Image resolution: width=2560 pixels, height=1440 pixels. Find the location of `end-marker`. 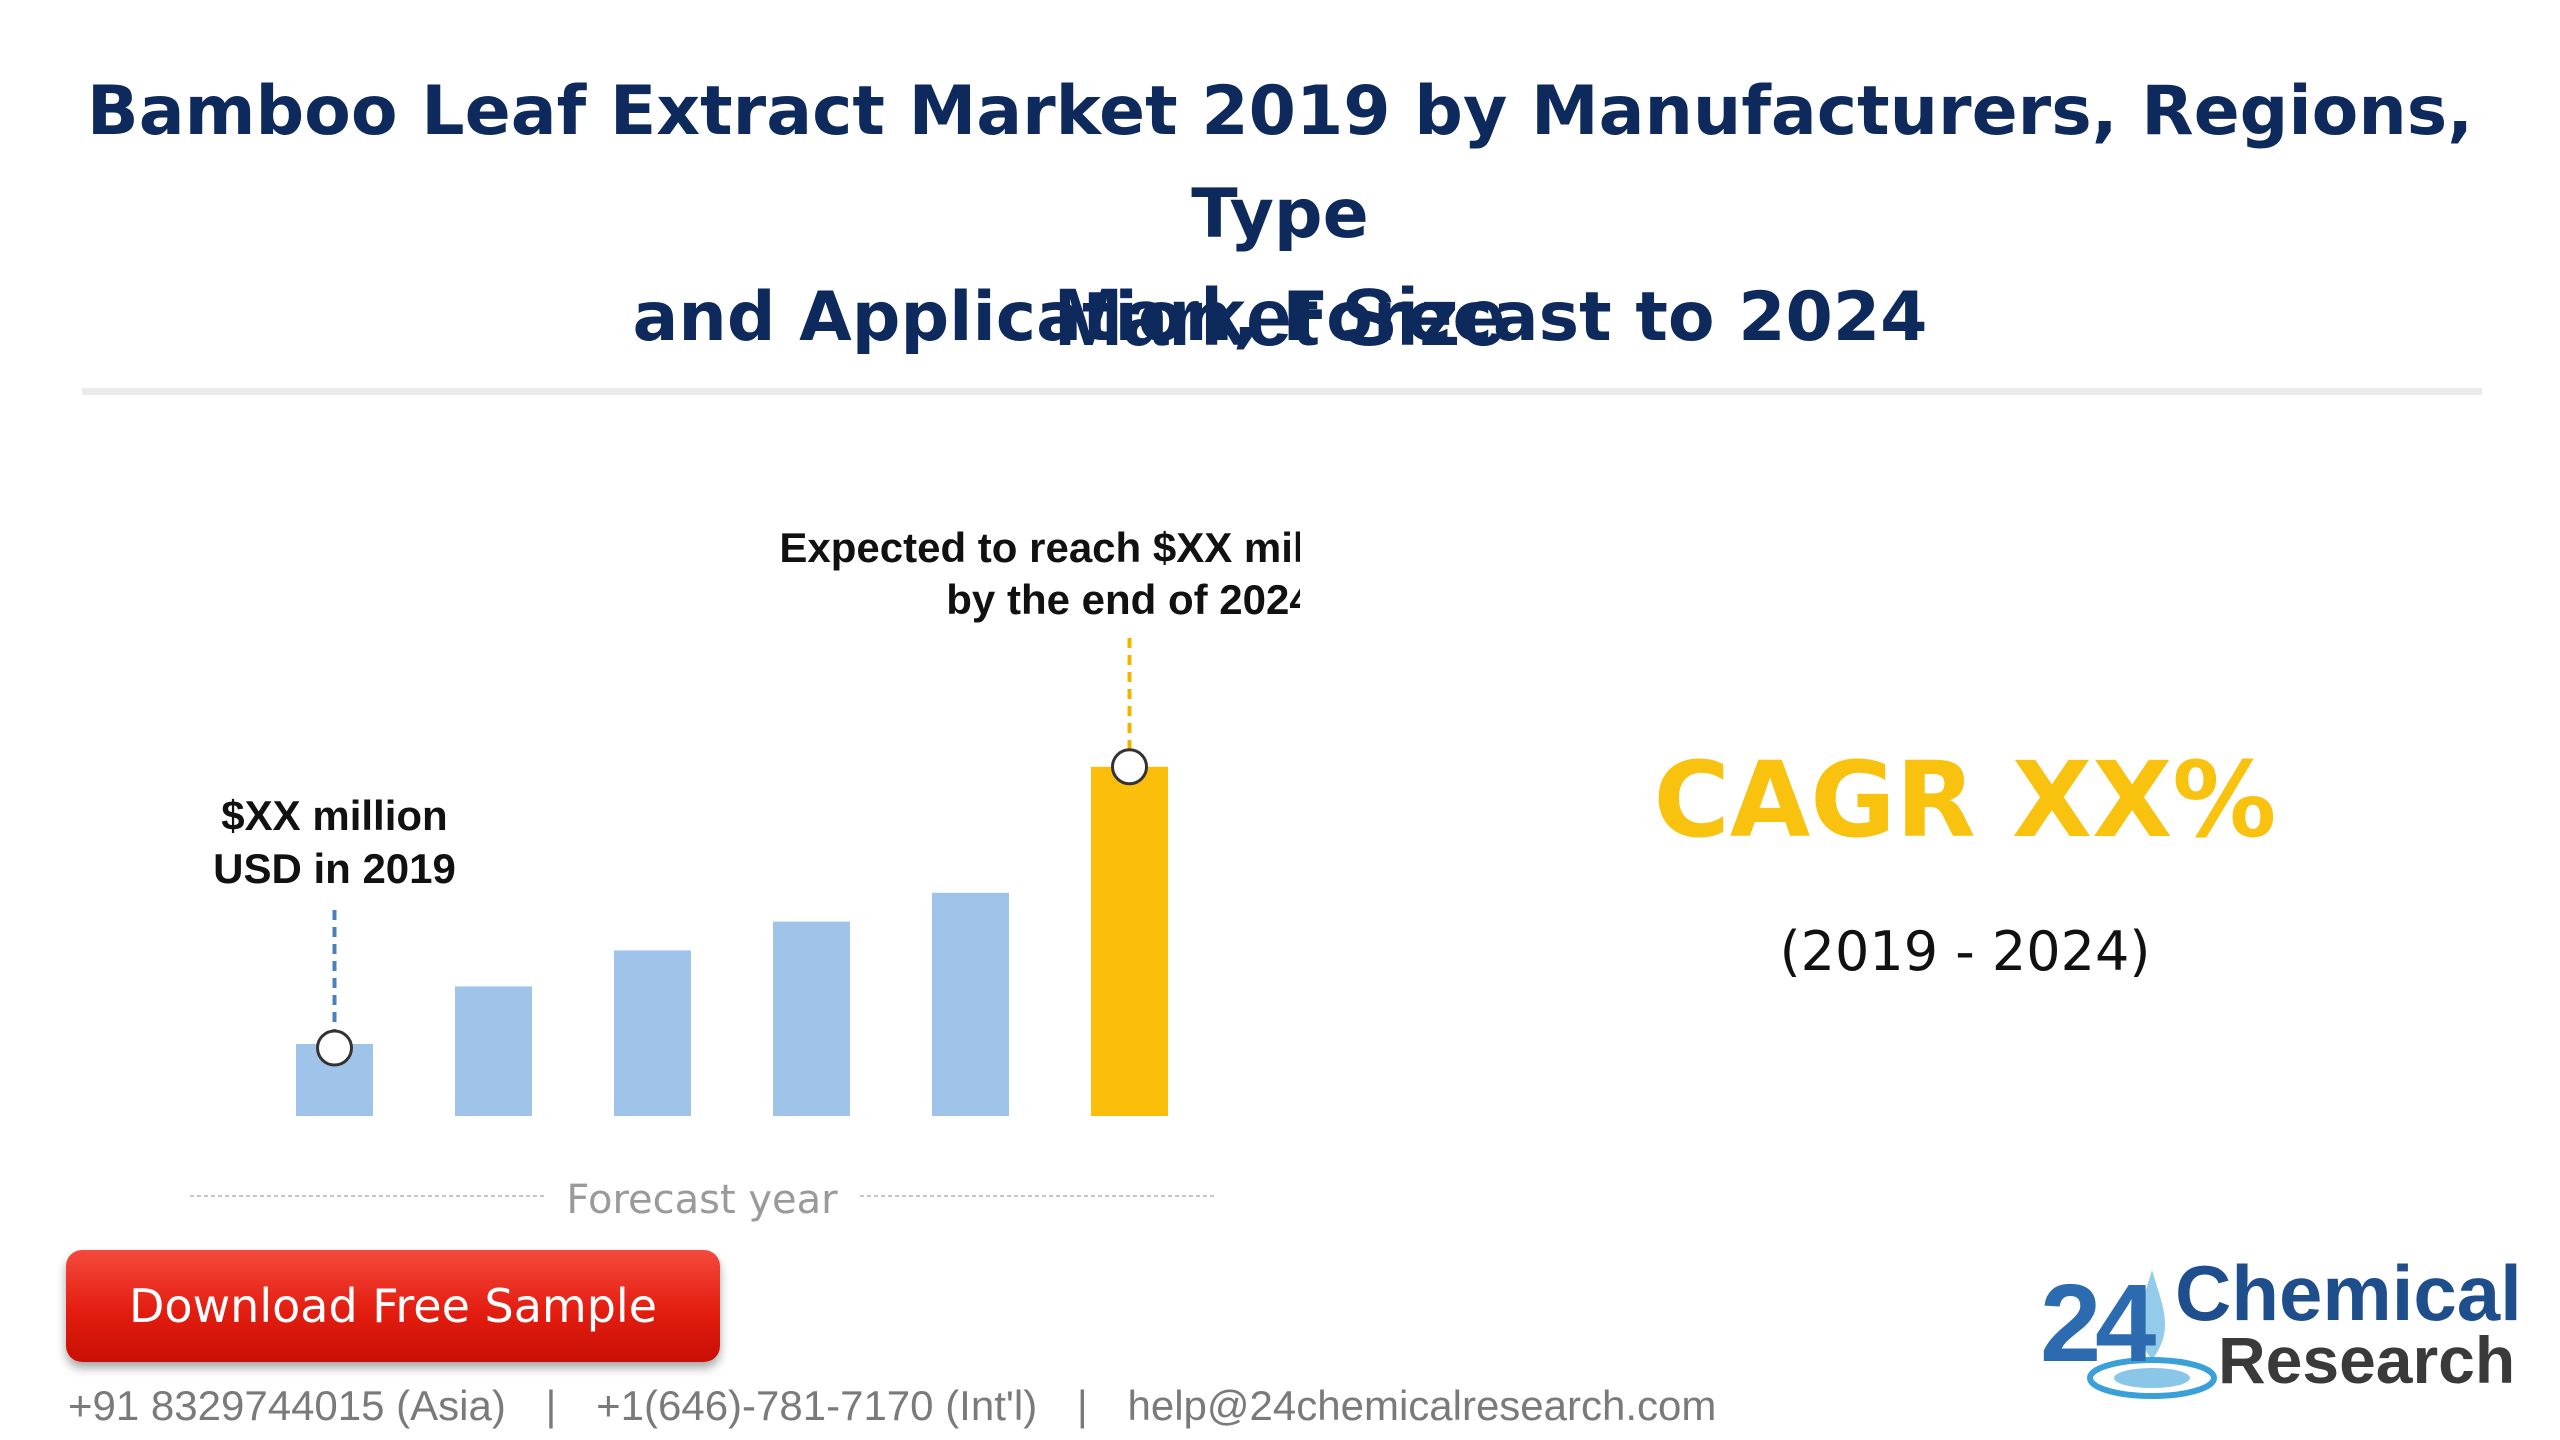

end-marker is located at coordinates (1129, 767).